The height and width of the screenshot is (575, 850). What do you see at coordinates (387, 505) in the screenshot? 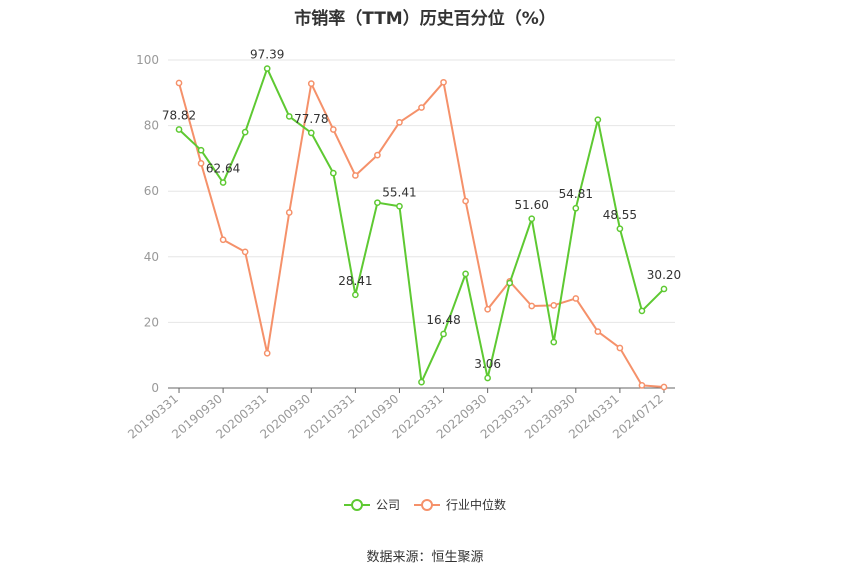
I see `legend-label-company: 公司` at bounding box center [387, 505].